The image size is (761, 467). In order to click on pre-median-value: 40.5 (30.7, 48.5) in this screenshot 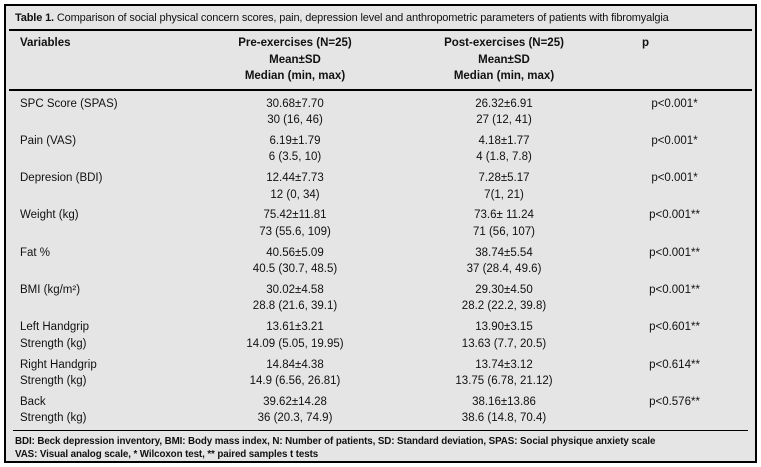, I will do `click(295, 269)`.